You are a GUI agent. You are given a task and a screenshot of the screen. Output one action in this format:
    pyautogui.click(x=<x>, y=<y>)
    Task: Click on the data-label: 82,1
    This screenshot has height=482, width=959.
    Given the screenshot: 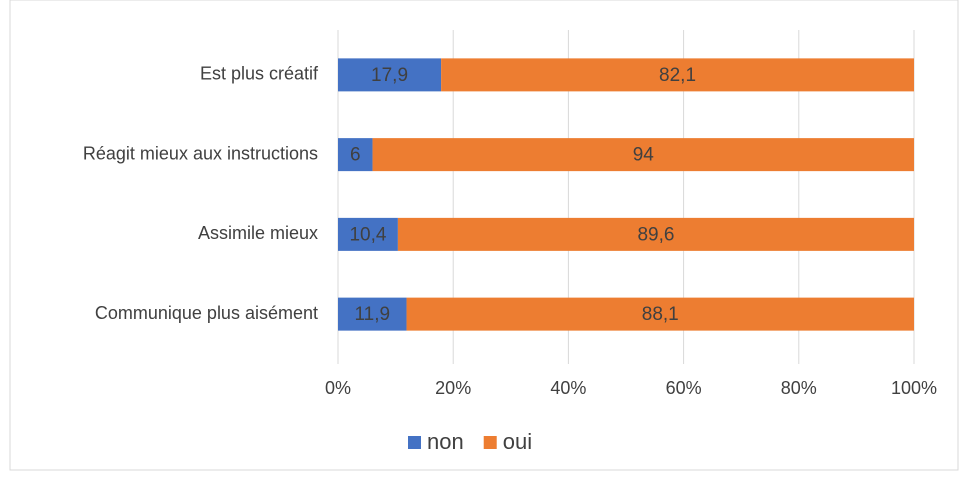 What is the action you would take?
    pyautogui.click(x=677, y=75)
    